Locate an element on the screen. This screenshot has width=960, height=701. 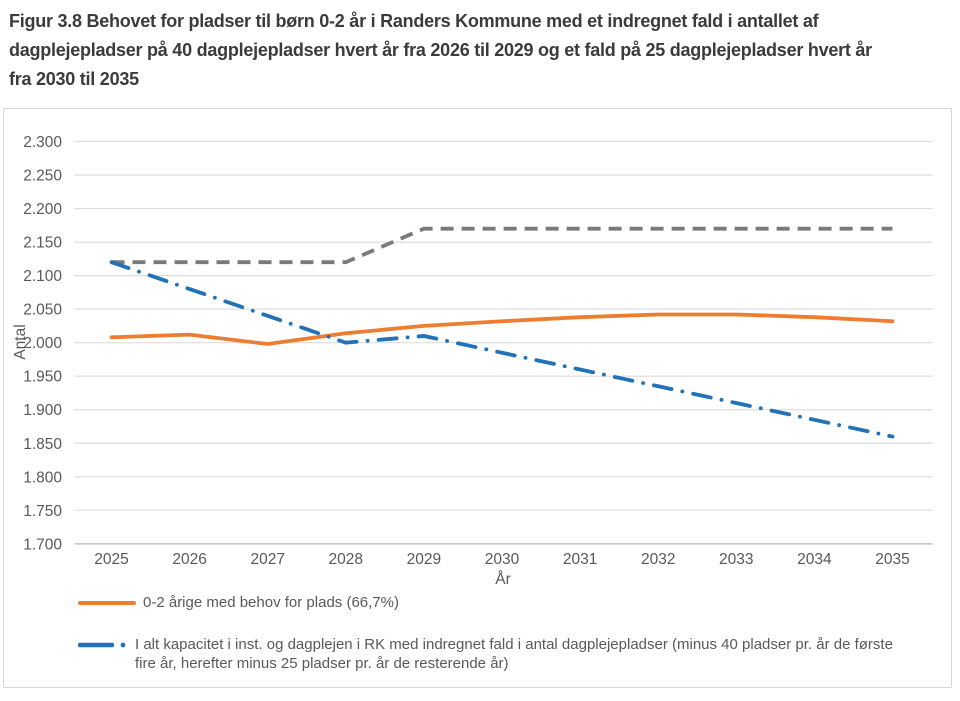
y-tick-label: 2.250 is located at coordinates (42, 176).